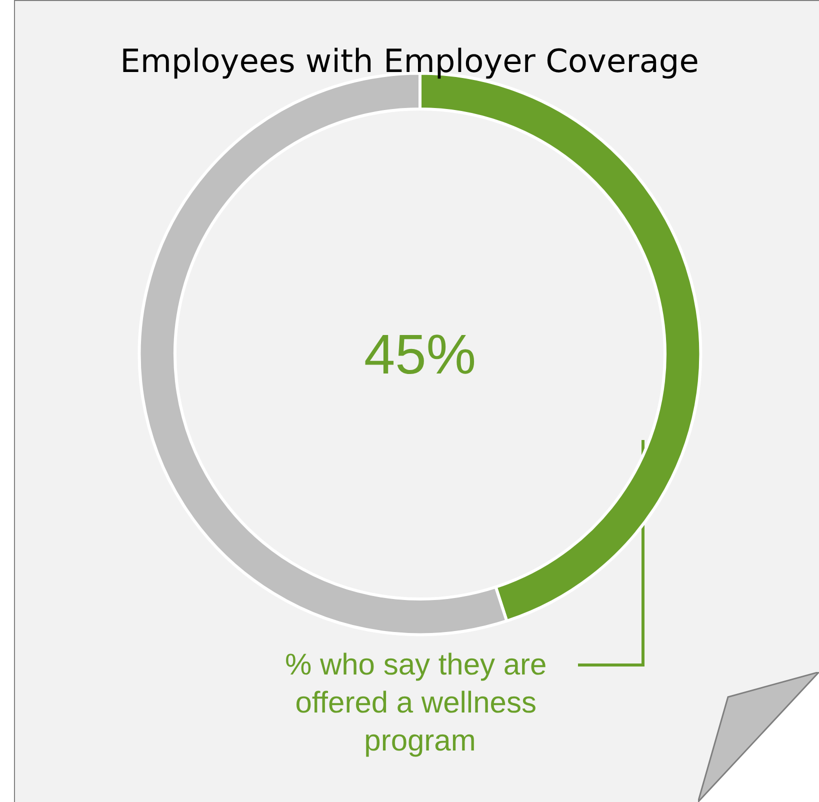  What do you see at coordinates (409, 61) in the screenshot?
I see `chart-title: Employees with Employer Coverage` at bounding box center [409, 61].